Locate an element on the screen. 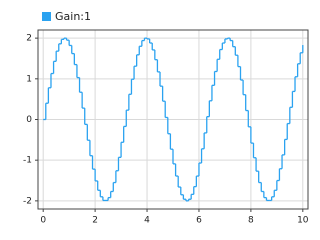  legend-swatch is located at coordinates (46, 16).